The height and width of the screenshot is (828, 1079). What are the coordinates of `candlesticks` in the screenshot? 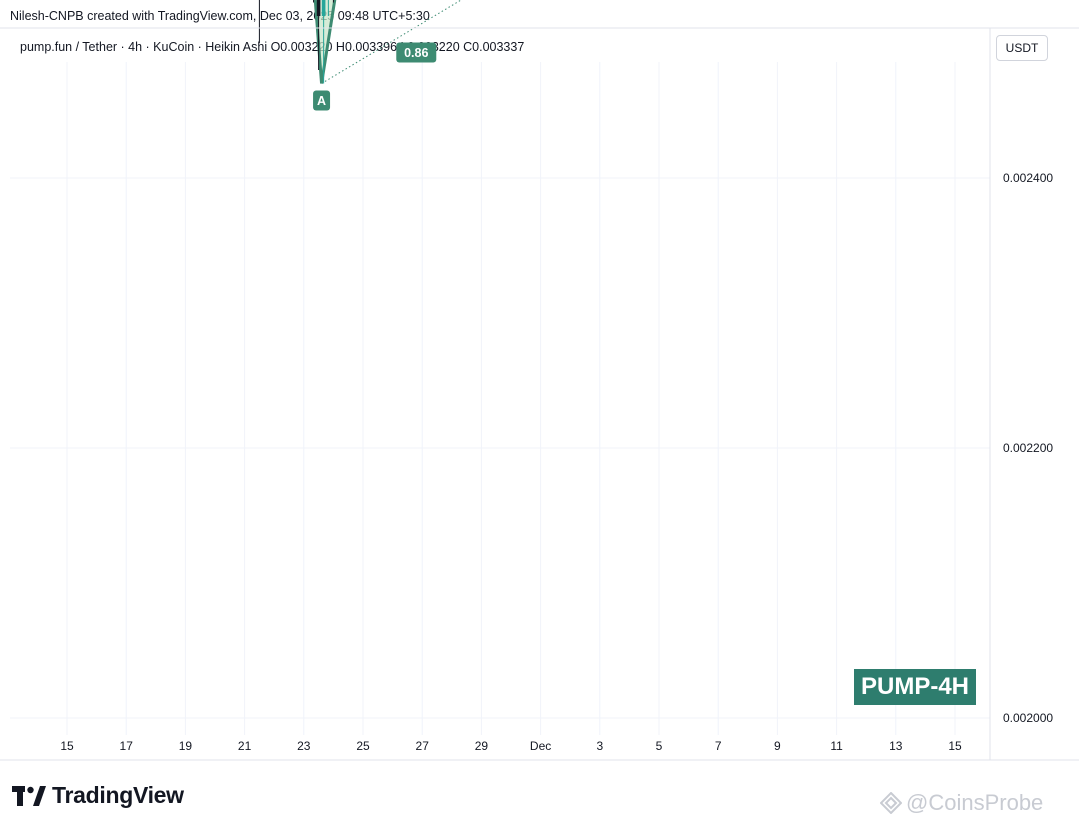 It's located at (296, 42).